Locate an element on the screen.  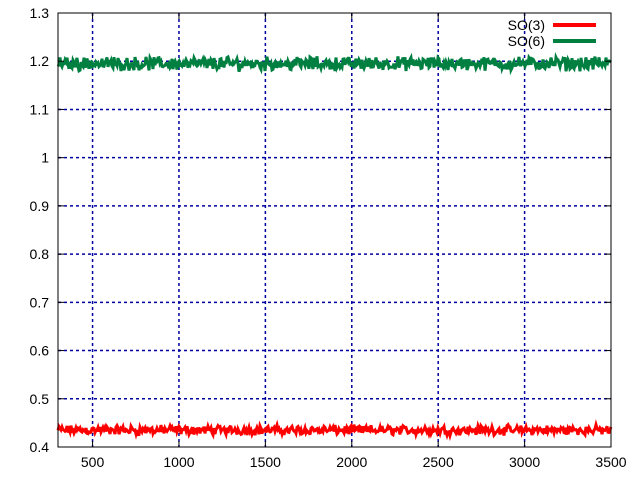
legend-label-2: SO(6) is located at coordinates (526, 41).